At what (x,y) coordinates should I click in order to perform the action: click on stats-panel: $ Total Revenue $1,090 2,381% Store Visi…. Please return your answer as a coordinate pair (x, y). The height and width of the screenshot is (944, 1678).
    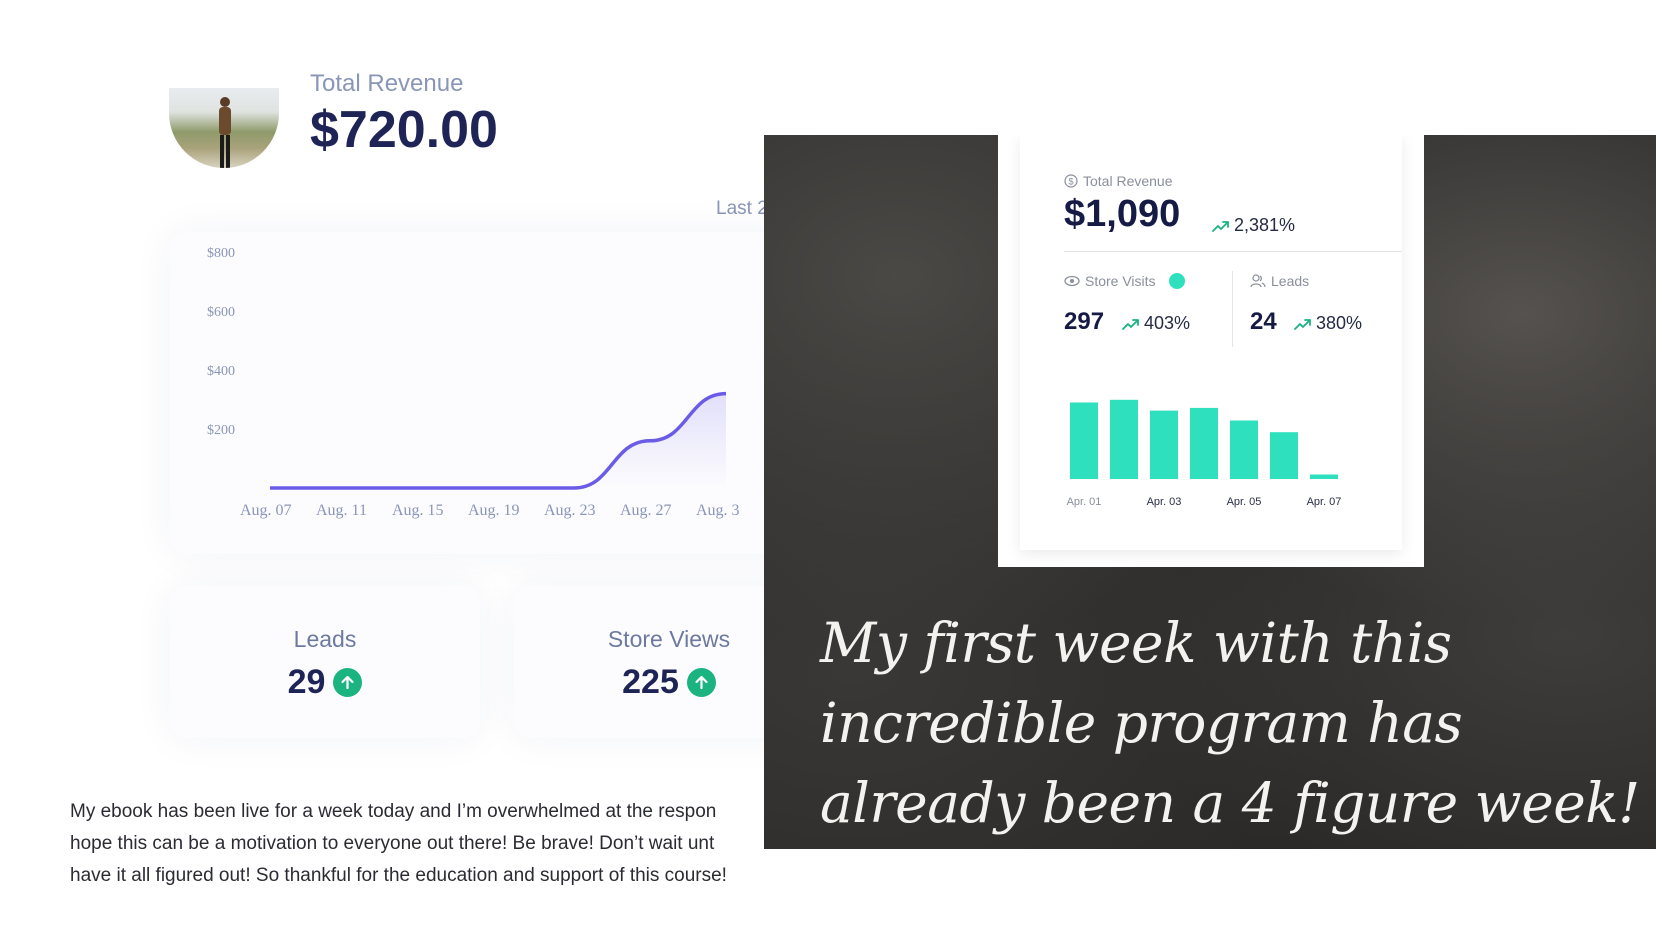
    Looking at the image, I should click on (1211, 351).